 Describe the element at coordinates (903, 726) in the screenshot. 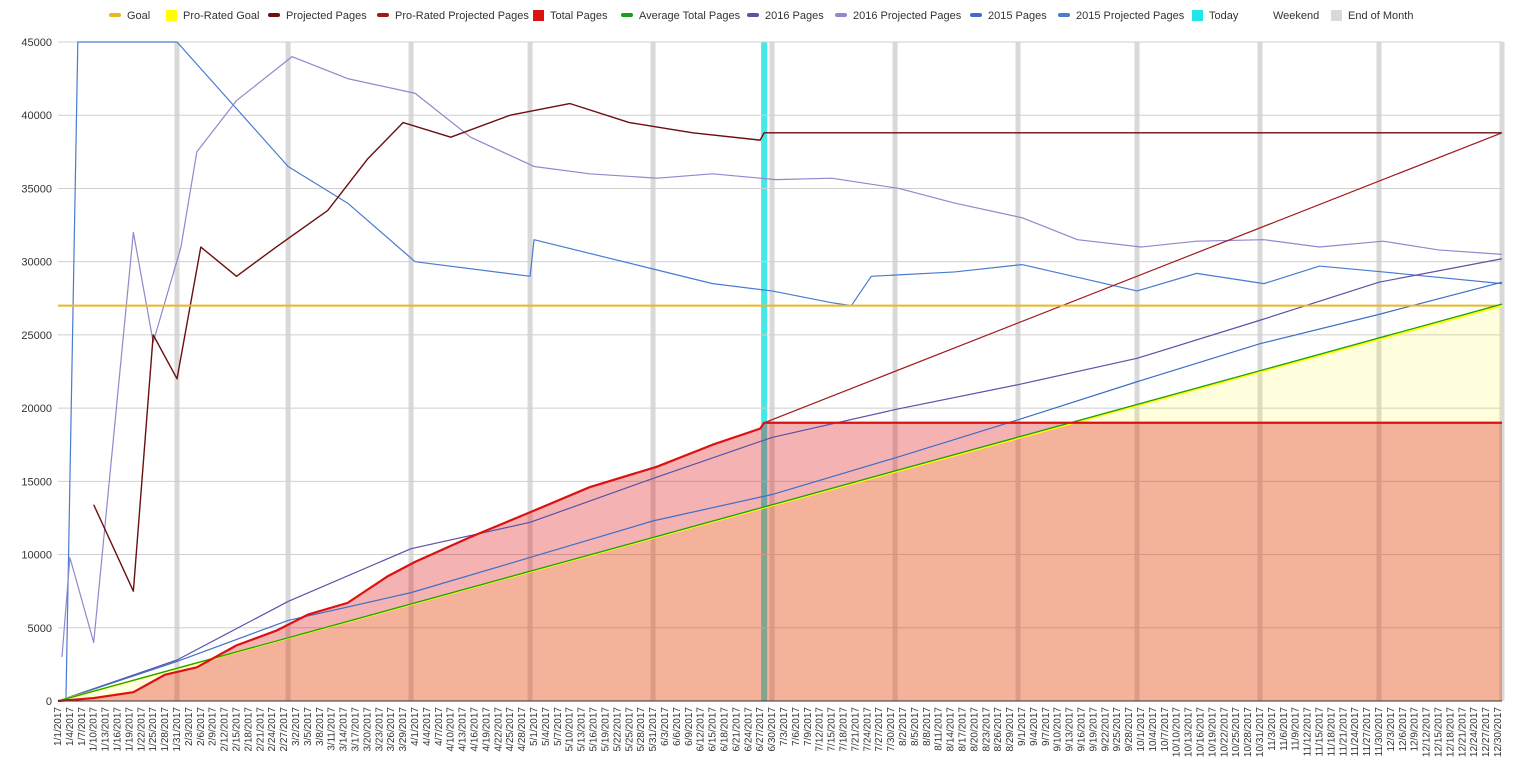

I see `x-tick-label: 8/2/2017` at that location.